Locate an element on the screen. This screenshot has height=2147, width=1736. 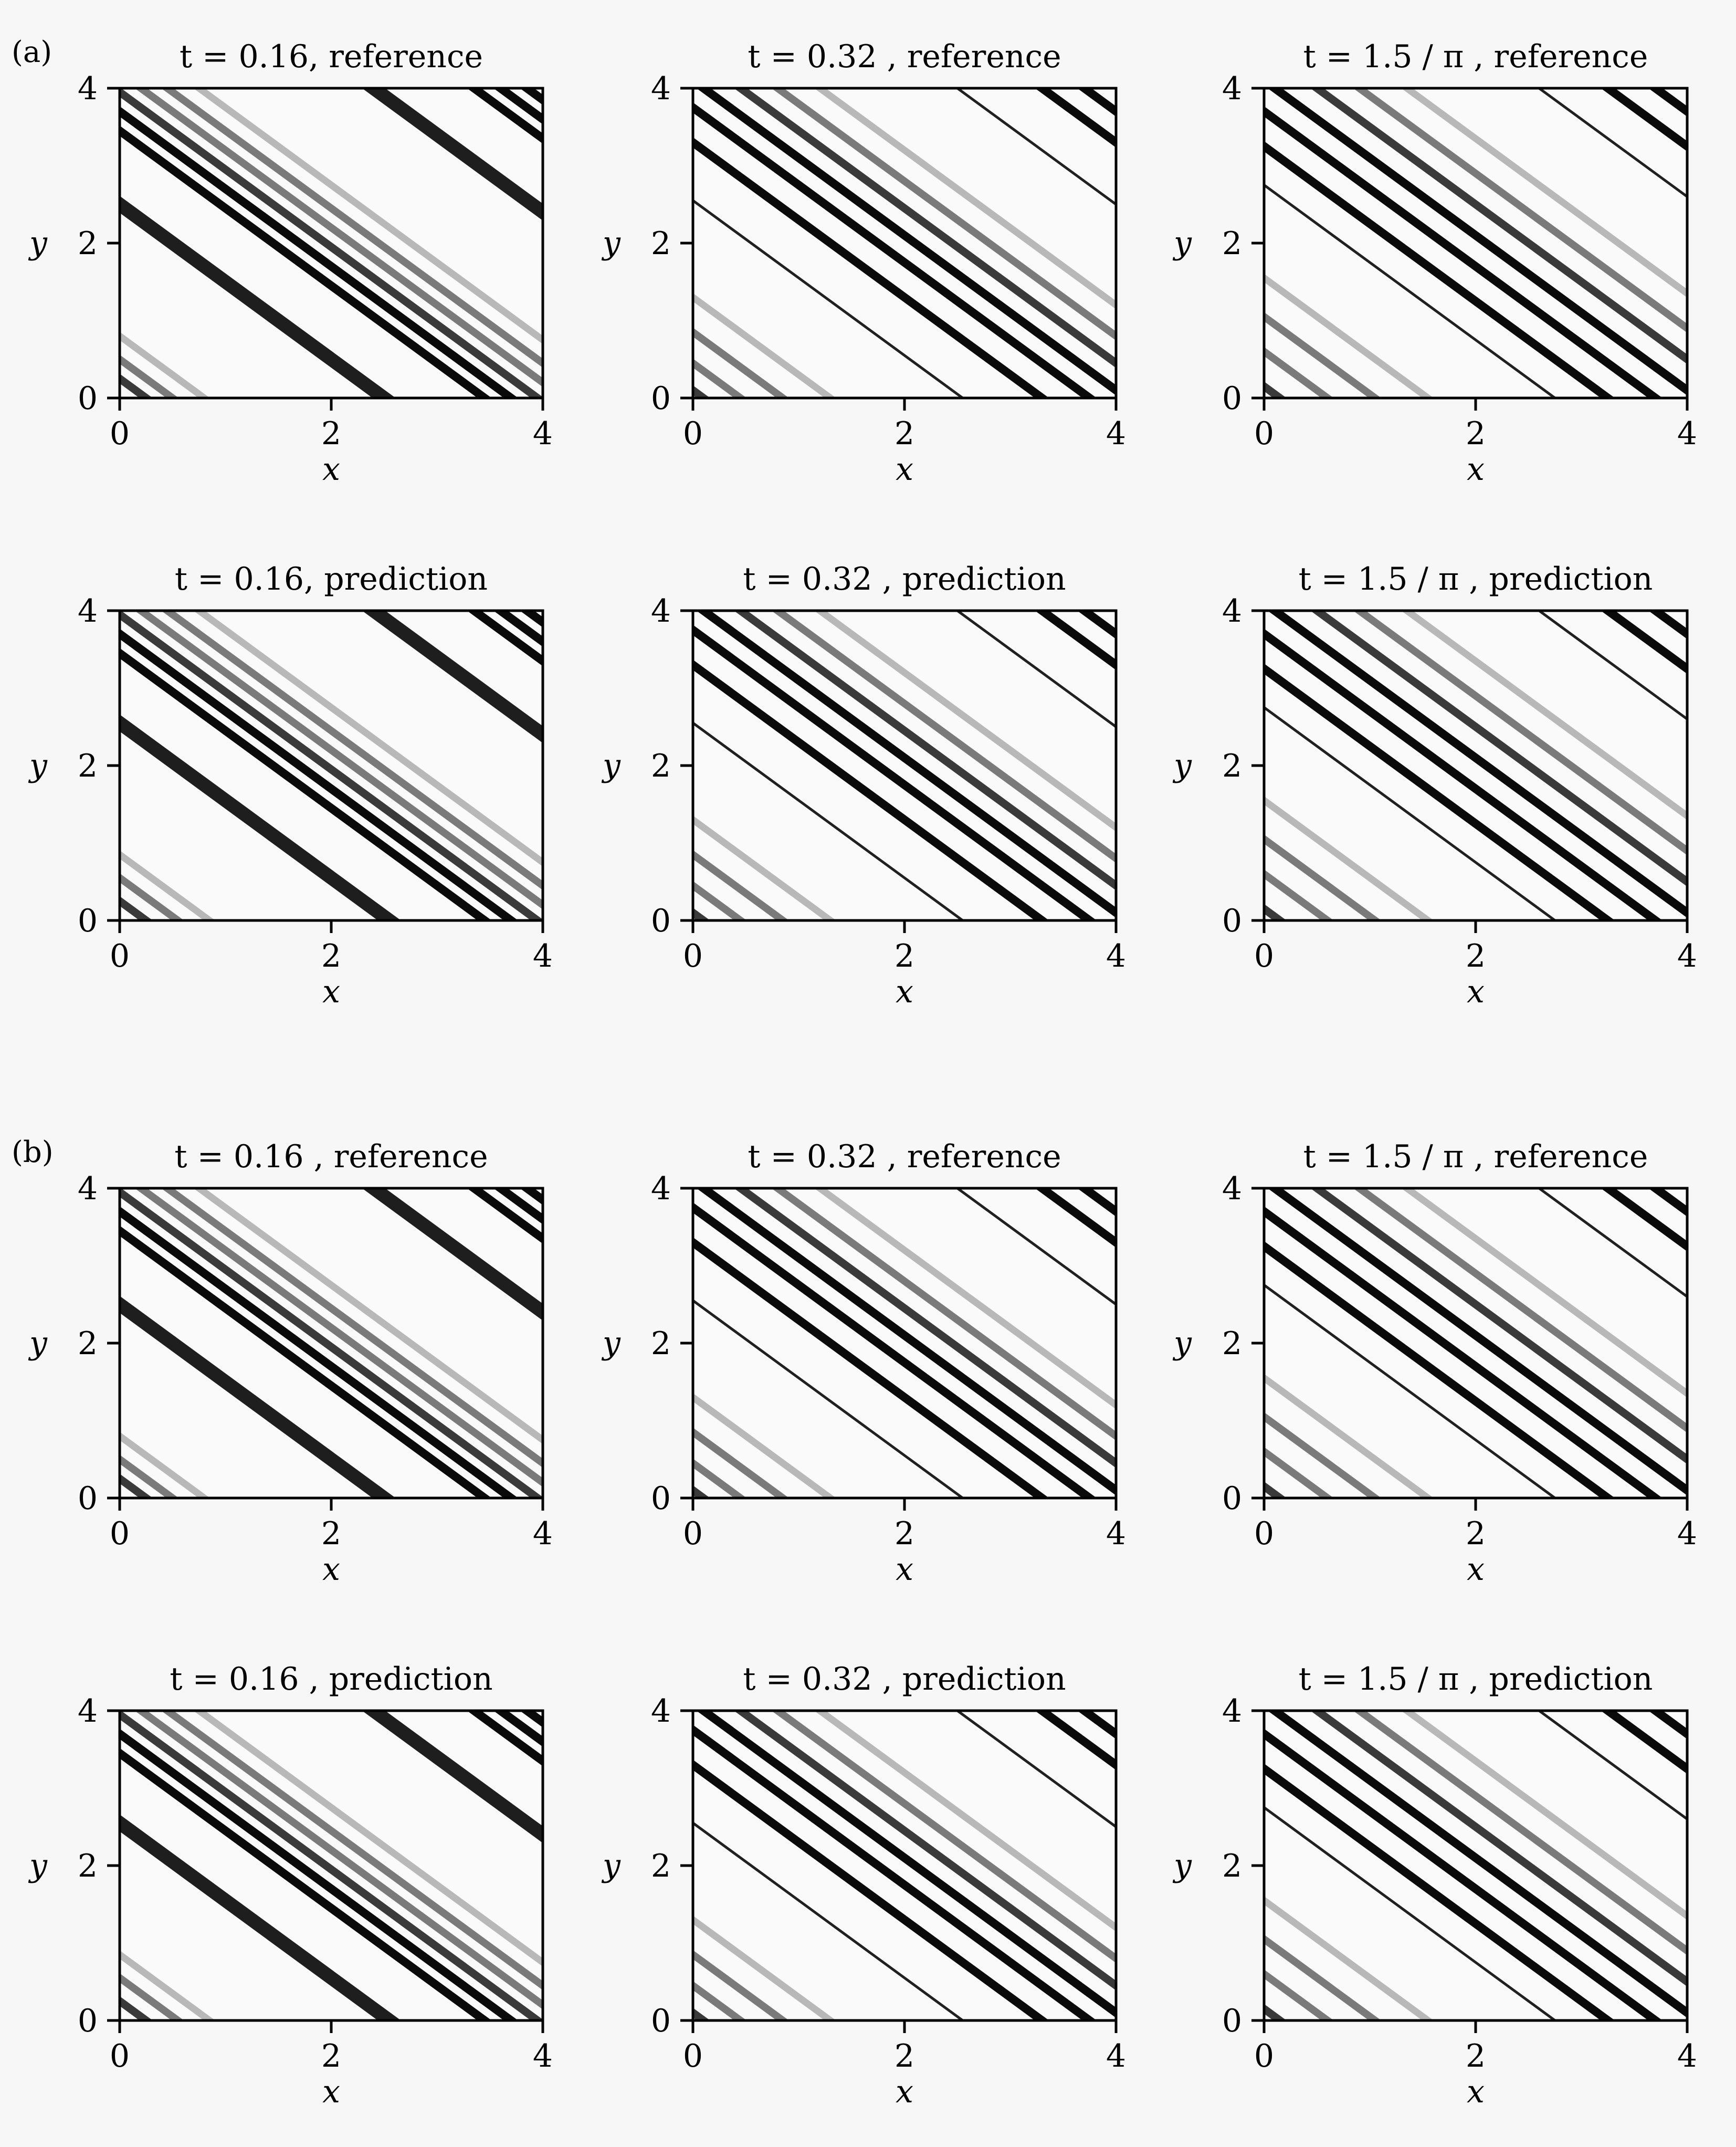
chart-panel-6: 0 2 4 0 2 4 x y t = 0.16 , reference is located at coordinates (291, 1363).